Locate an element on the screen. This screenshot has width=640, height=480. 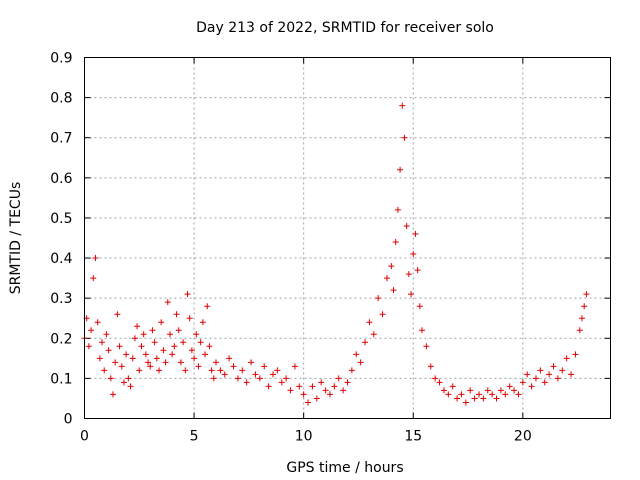
x-tick-label: 5 is located at coordinates (194, 437).